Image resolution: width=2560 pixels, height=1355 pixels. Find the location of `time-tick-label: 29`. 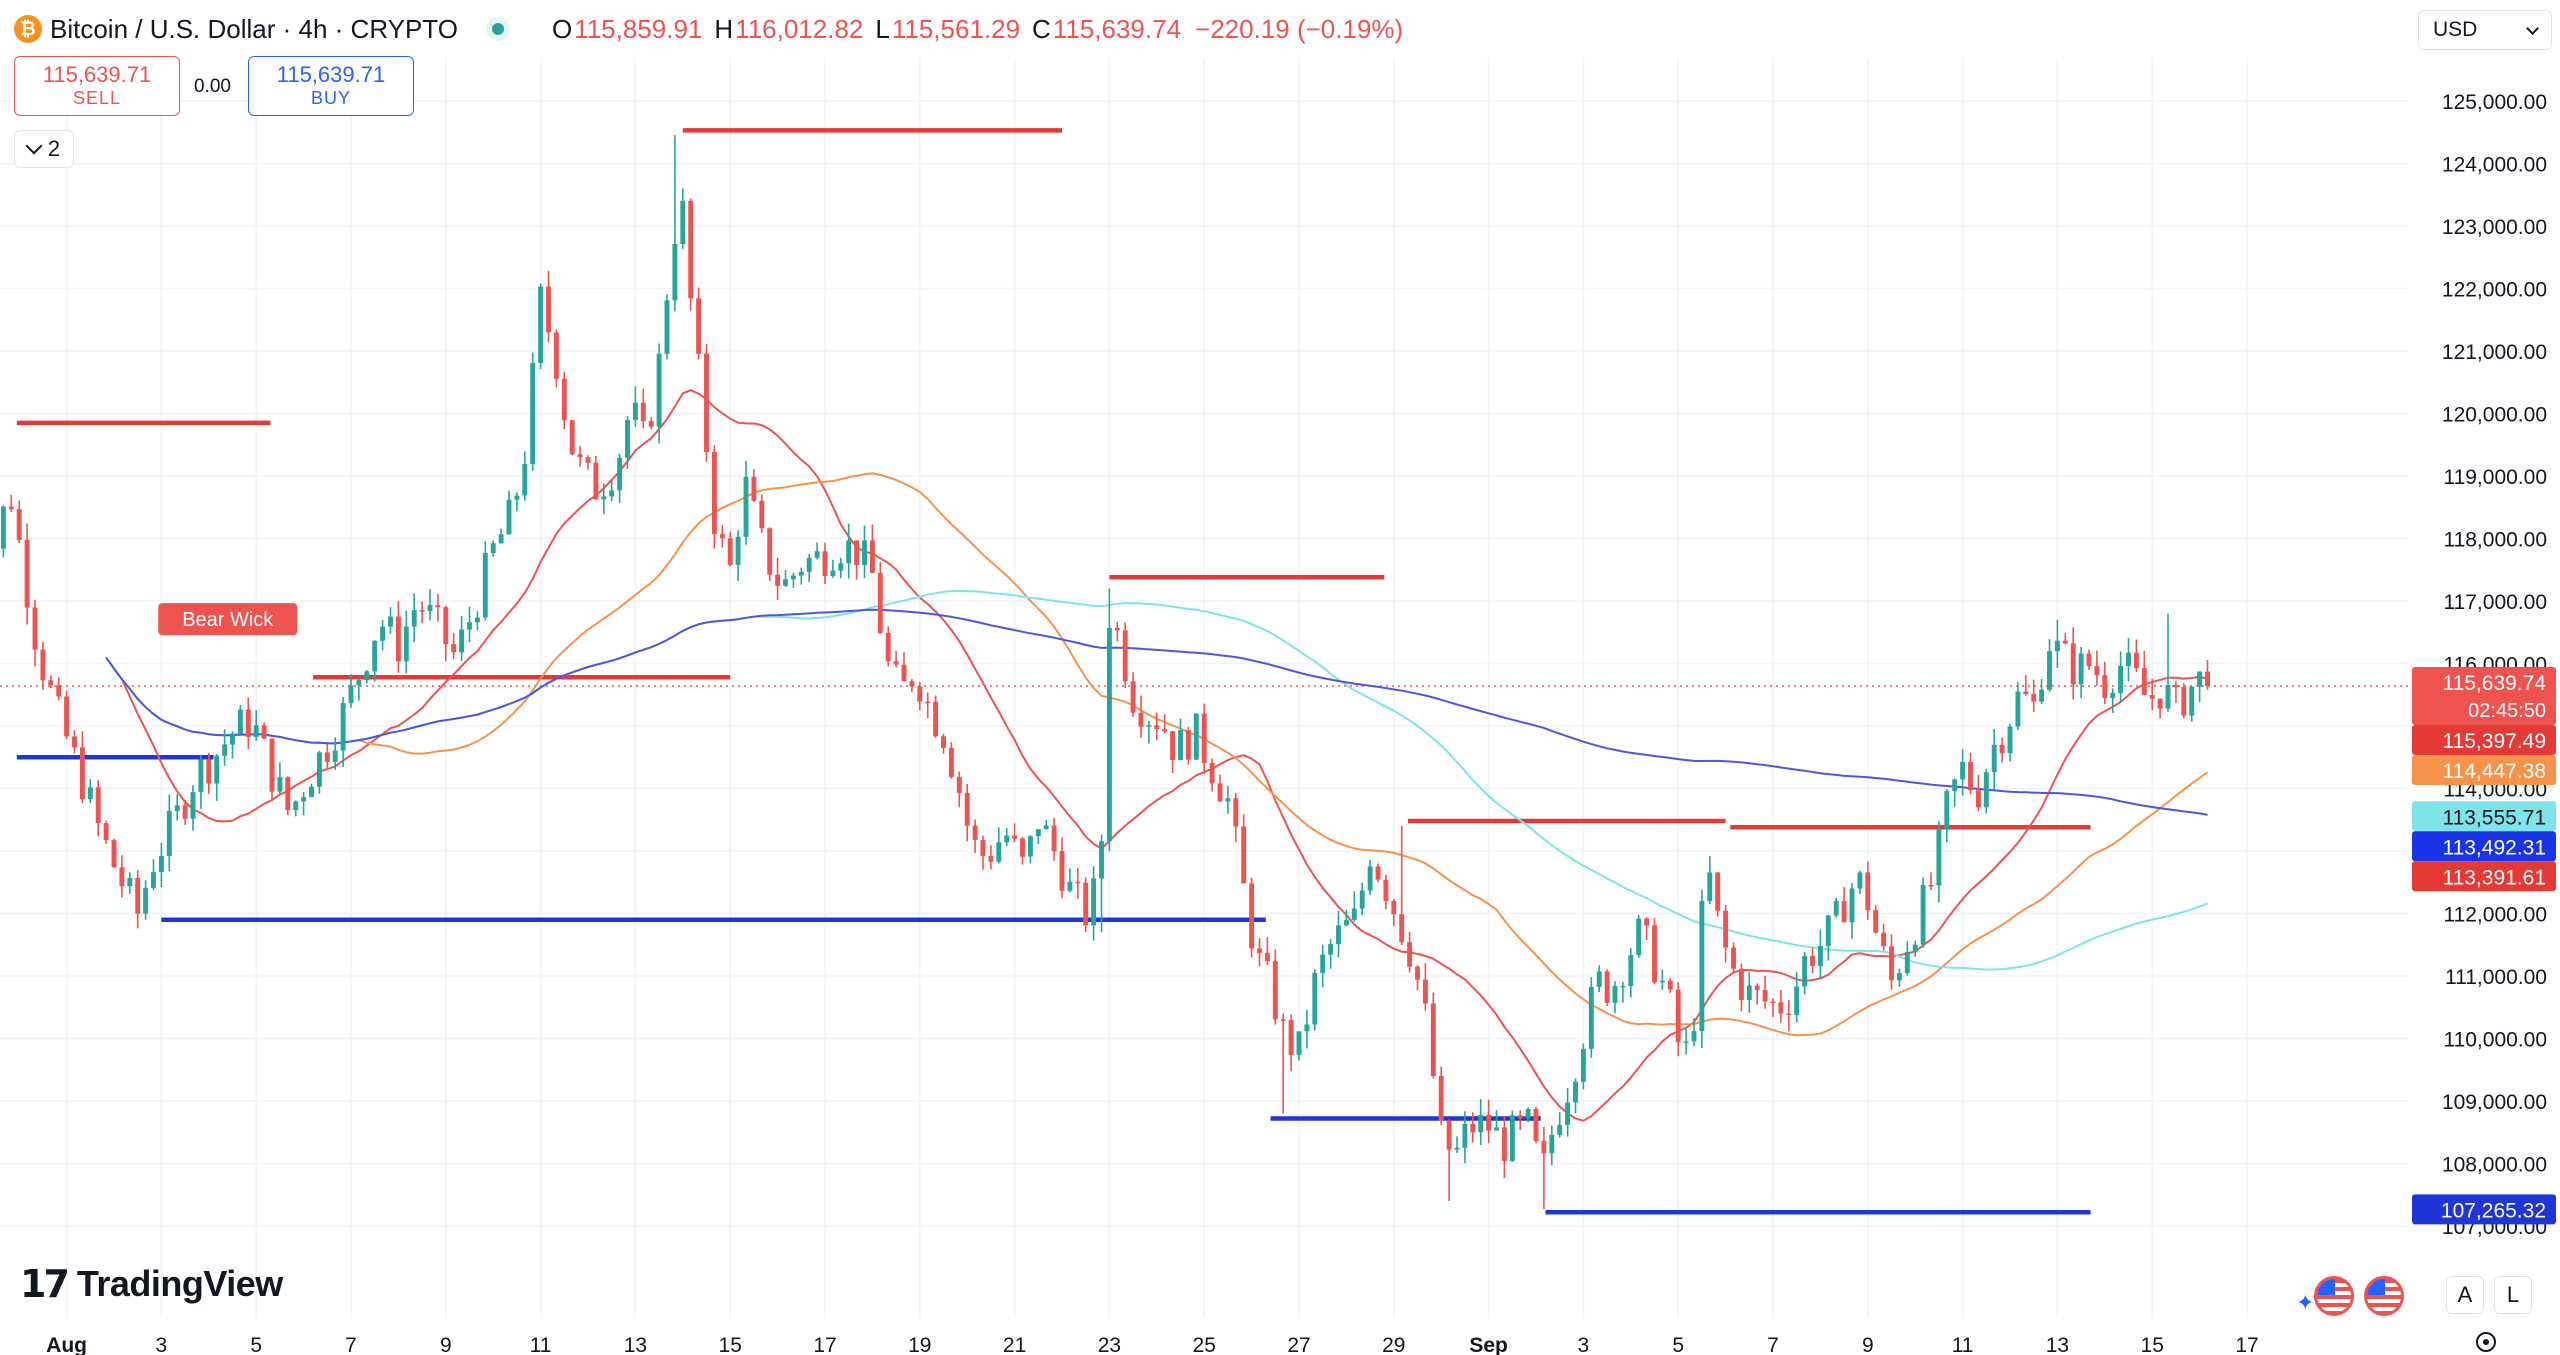

time-tick-label: 29 is located at coordinates (1393, 1344).